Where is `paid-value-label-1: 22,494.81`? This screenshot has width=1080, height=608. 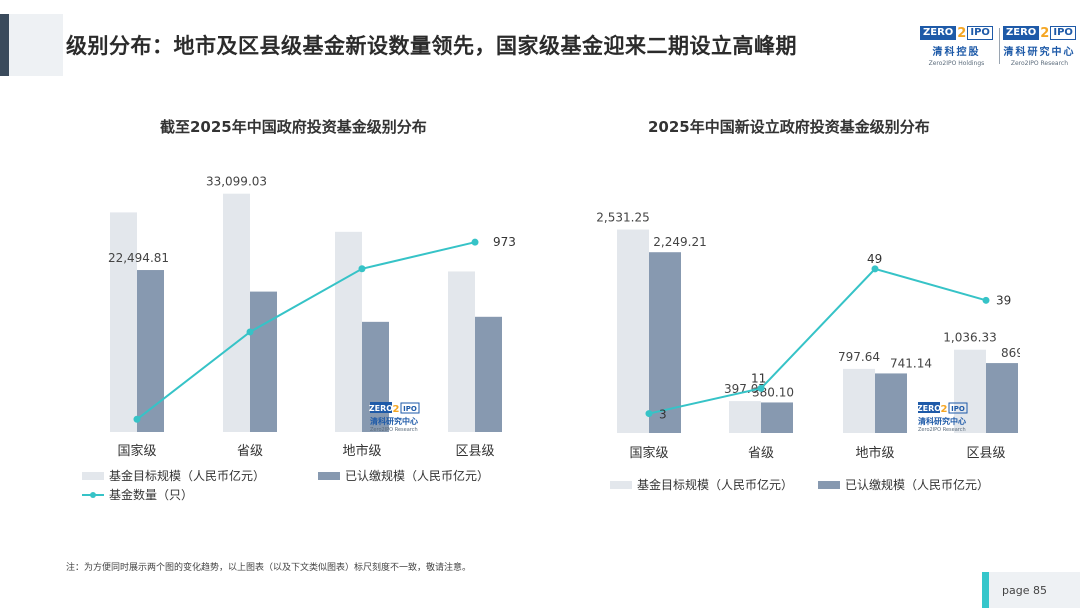
paid-value-label-1: 22,494.81 is located at coordinates (138, 258).